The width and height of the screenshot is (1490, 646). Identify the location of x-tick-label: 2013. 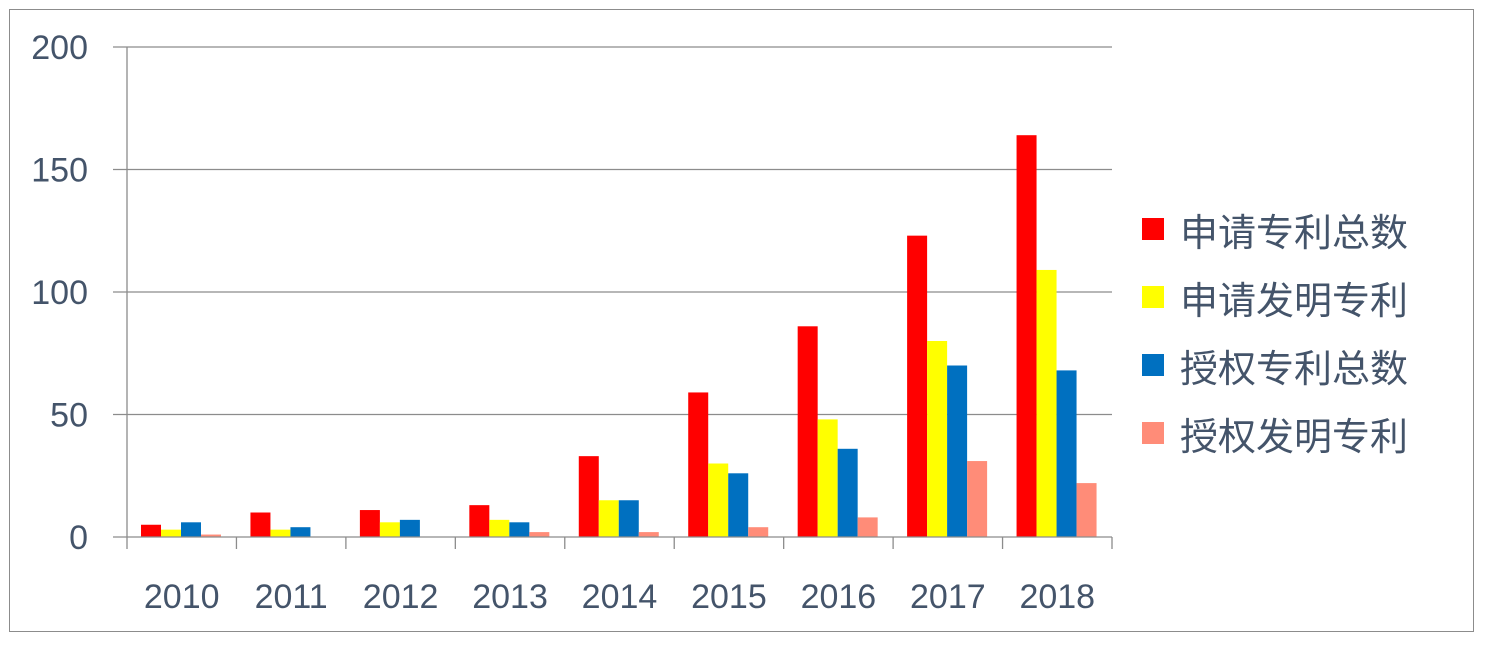
(510, 597).